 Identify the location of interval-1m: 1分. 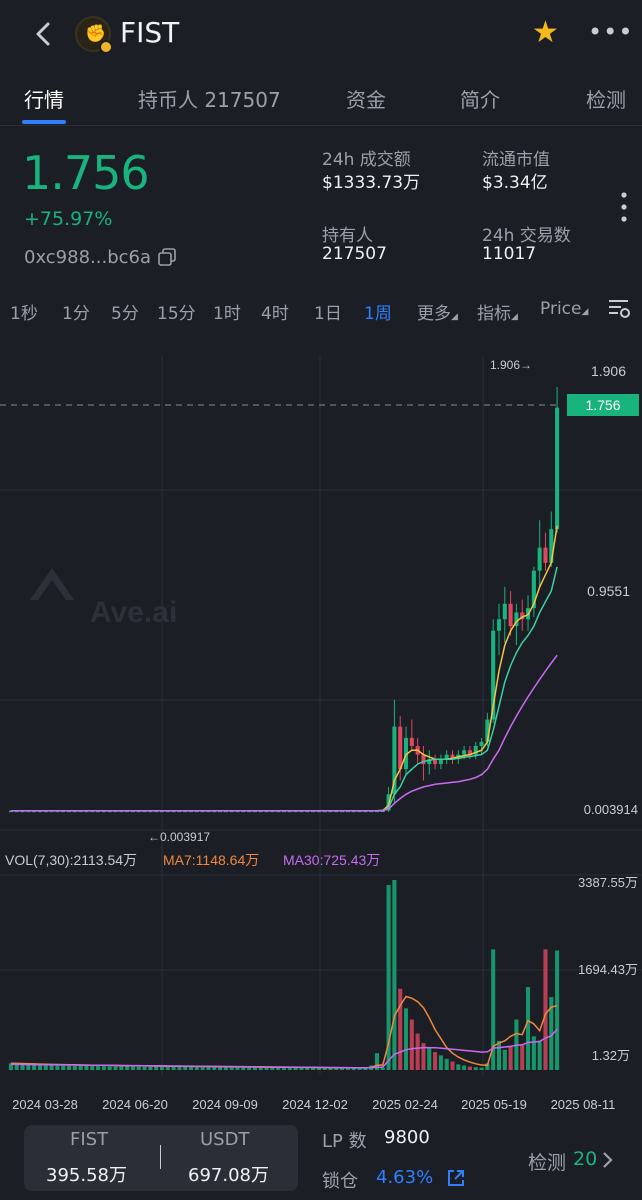
(76, 314).